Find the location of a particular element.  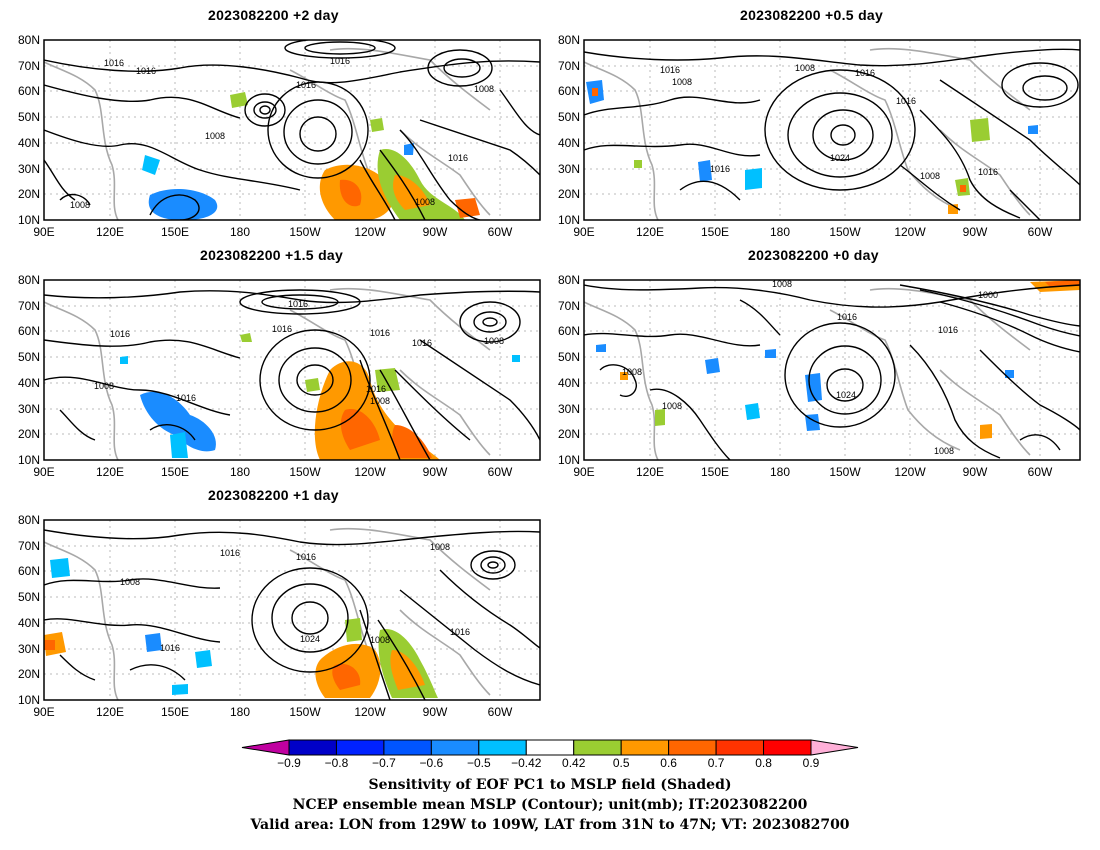

colorbar-label: 0.7 is located at coordinates (716, 763).